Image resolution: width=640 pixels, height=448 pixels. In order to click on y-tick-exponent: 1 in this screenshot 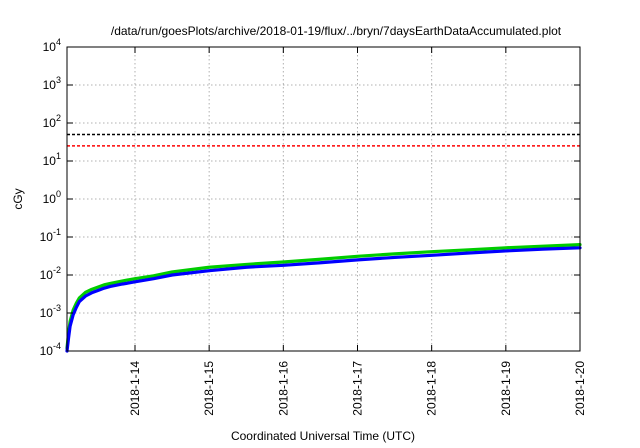, I will do `click(58, 156)`.